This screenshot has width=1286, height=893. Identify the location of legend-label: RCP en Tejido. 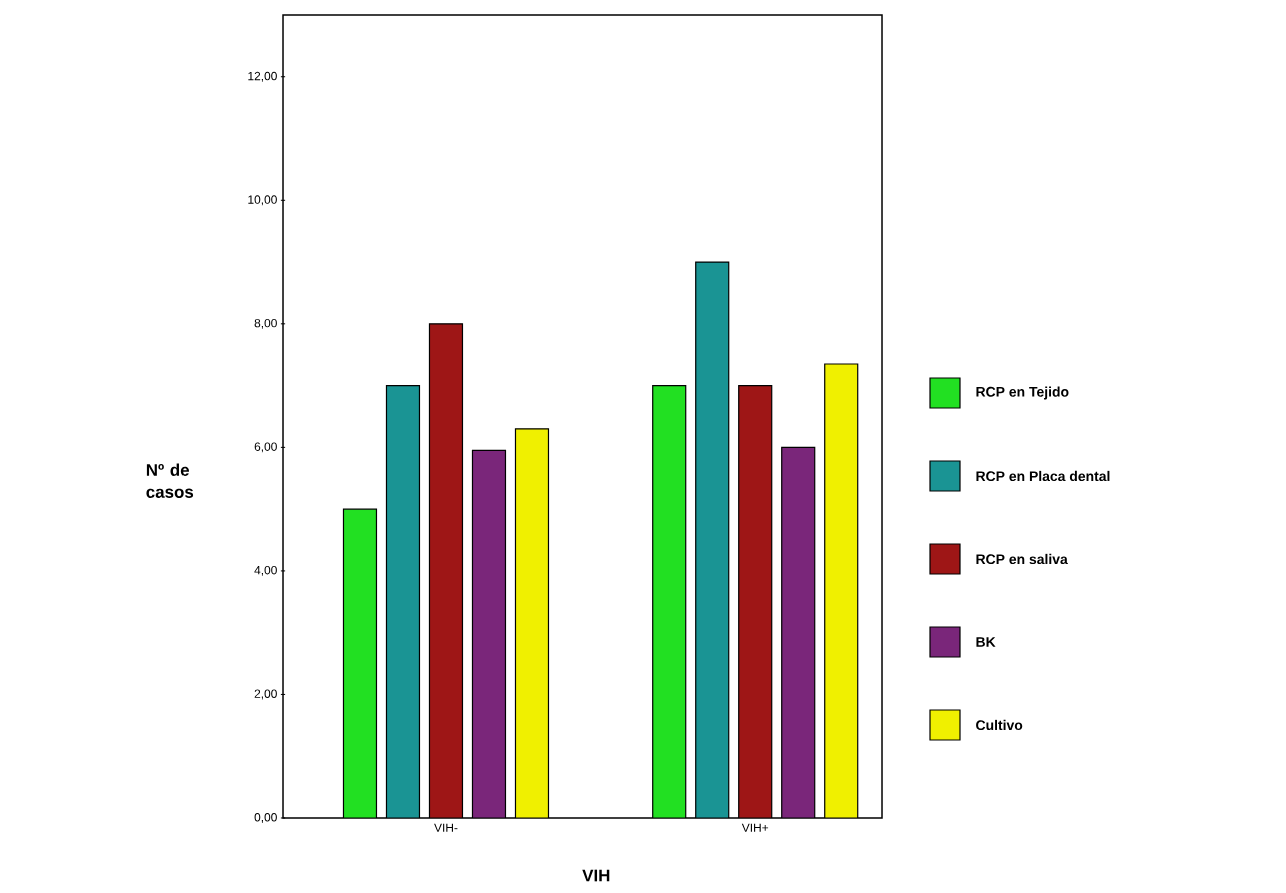
(1022, 393).